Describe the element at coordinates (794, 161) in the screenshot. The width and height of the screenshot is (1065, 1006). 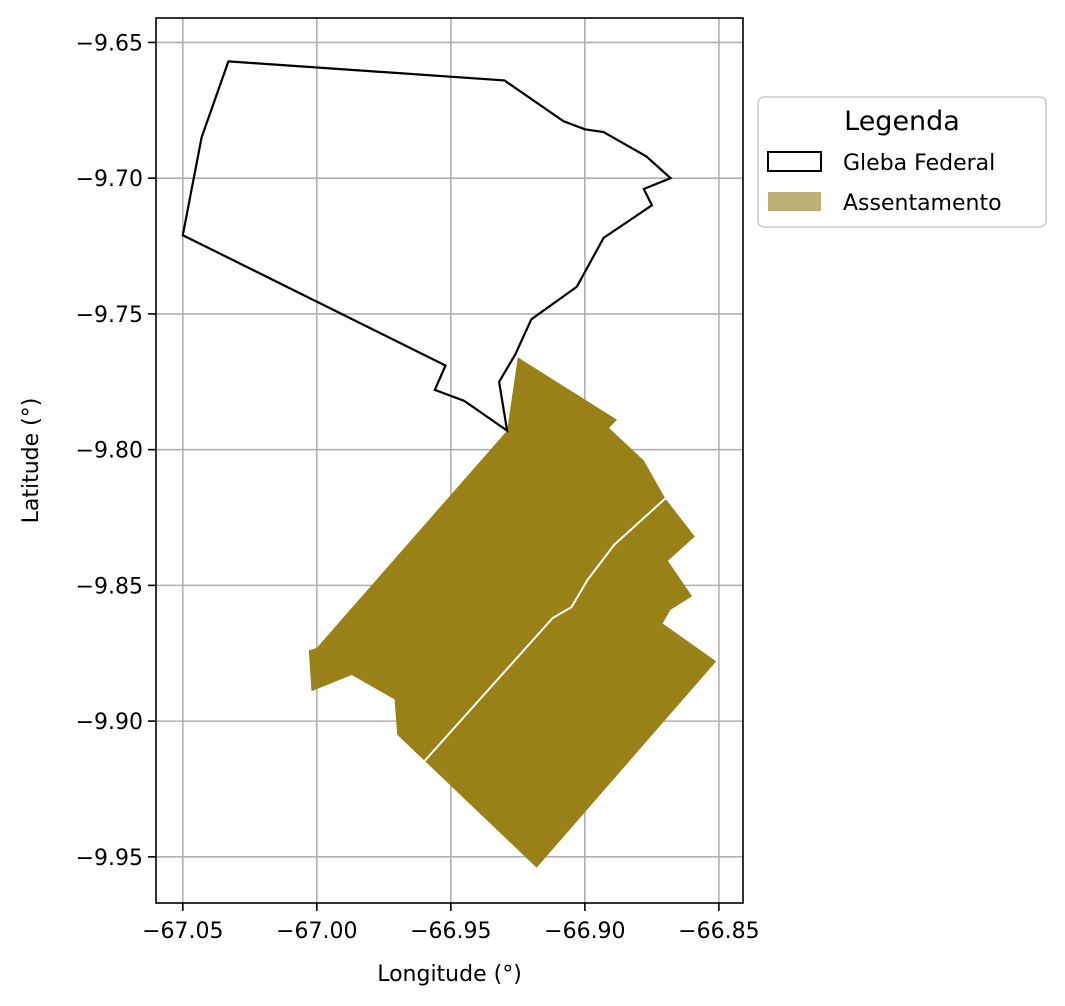
I see `legend-swatch-gleba-federal` at that location.